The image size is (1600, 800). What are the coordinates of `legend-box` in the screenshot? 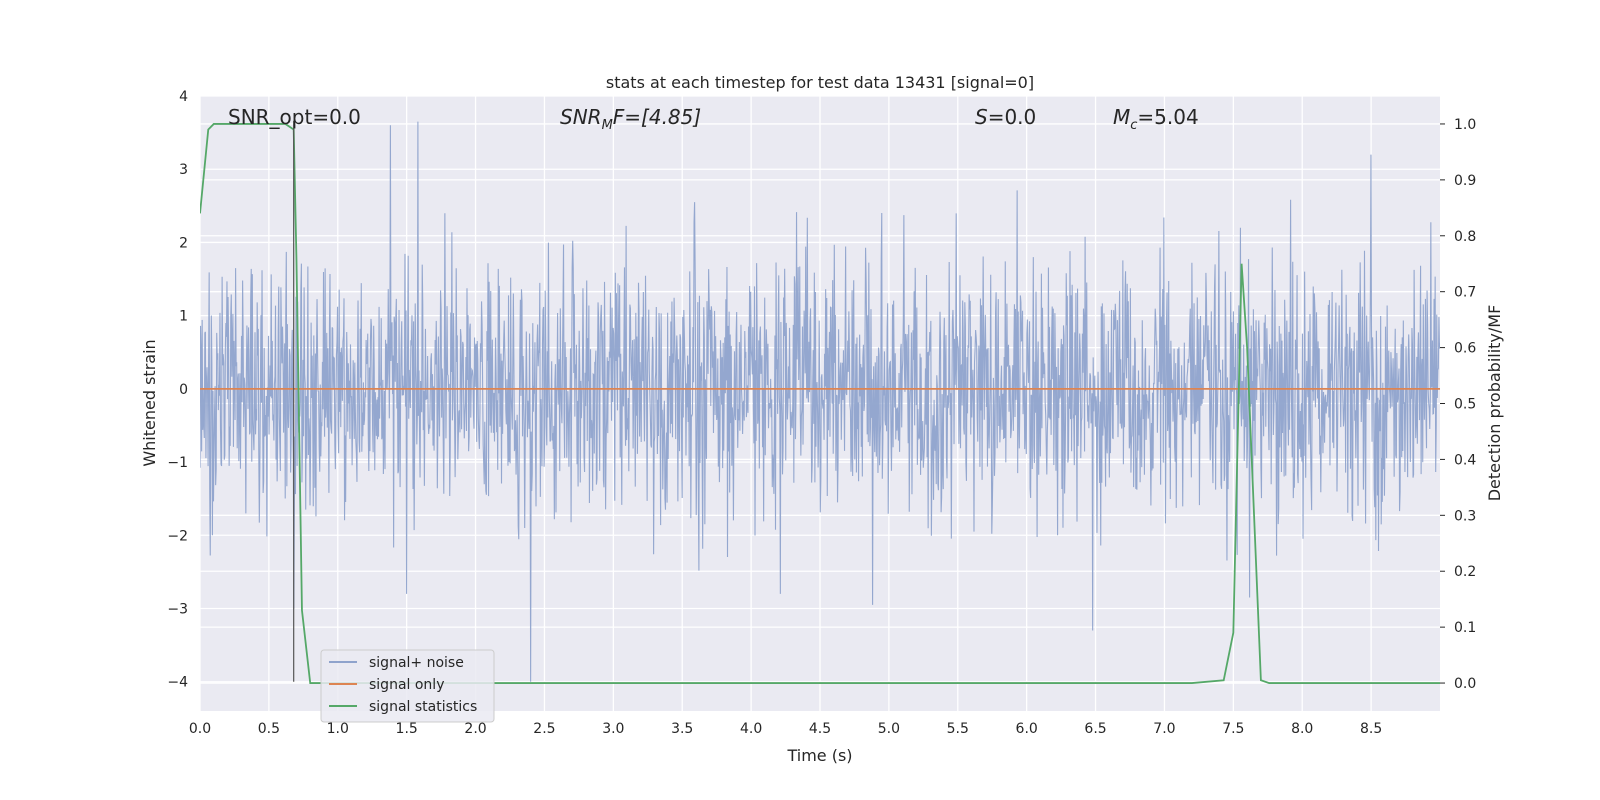 It's located at (407, 686).